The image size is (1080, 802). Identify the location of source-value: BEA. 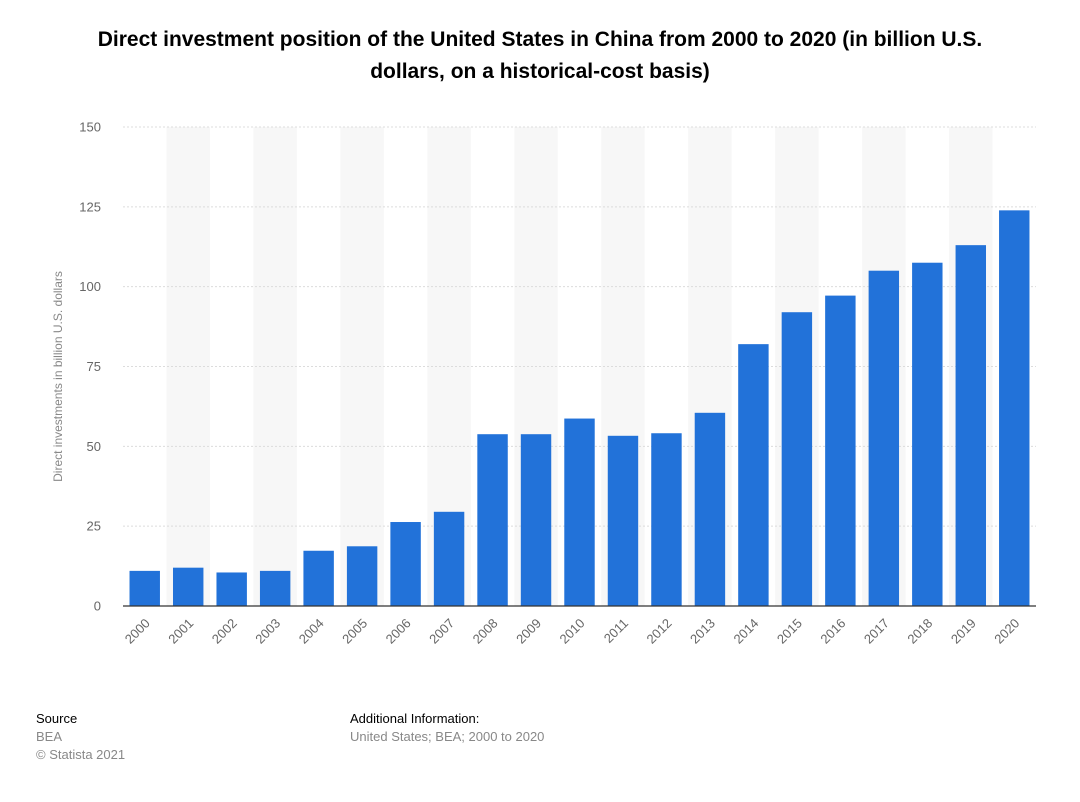
(49, 736).